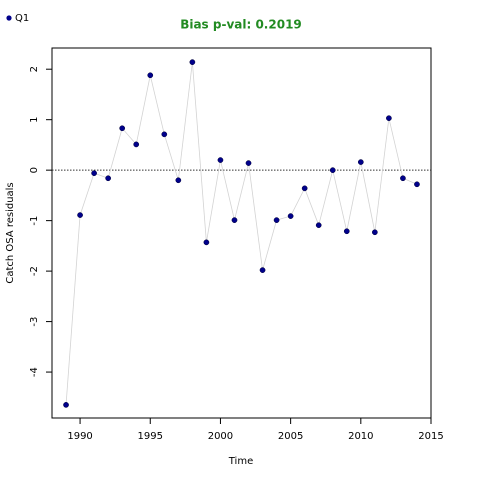 This screenshot has height=484, width=480. What do you see at coordinates (240, 461) in the screenshot?
I see `x-axis-label: Time` at bounding box center [240, 461].